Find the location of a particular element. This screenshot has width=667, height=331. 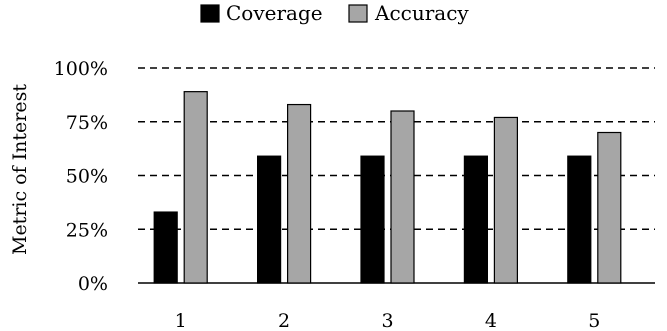

x-tick-label: 3 is located at coordinates (387, 320).